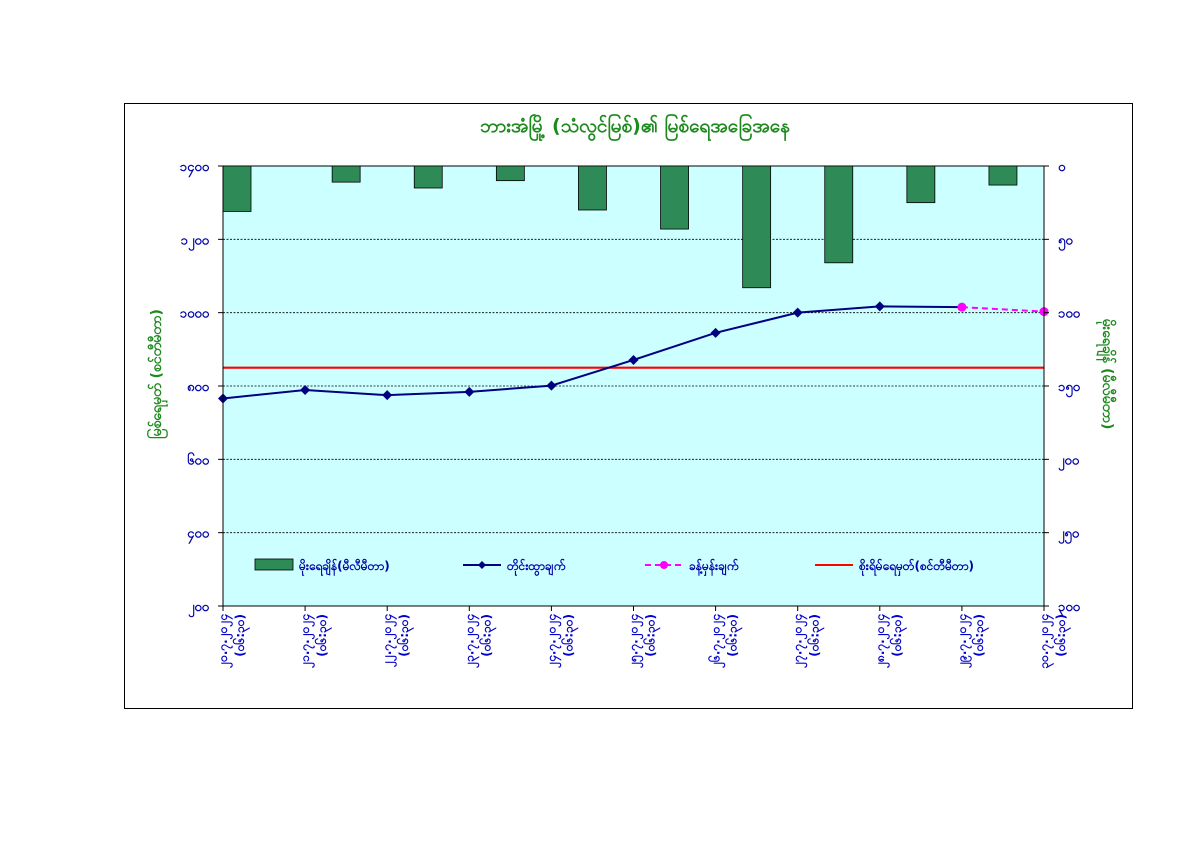 Image resolution: width=1200 pixels, height=849 pixels. Describe the element at coordinates (536, 567) in the screenshot. I see `legend-label: တိုင်းထွာချက်` at that location.